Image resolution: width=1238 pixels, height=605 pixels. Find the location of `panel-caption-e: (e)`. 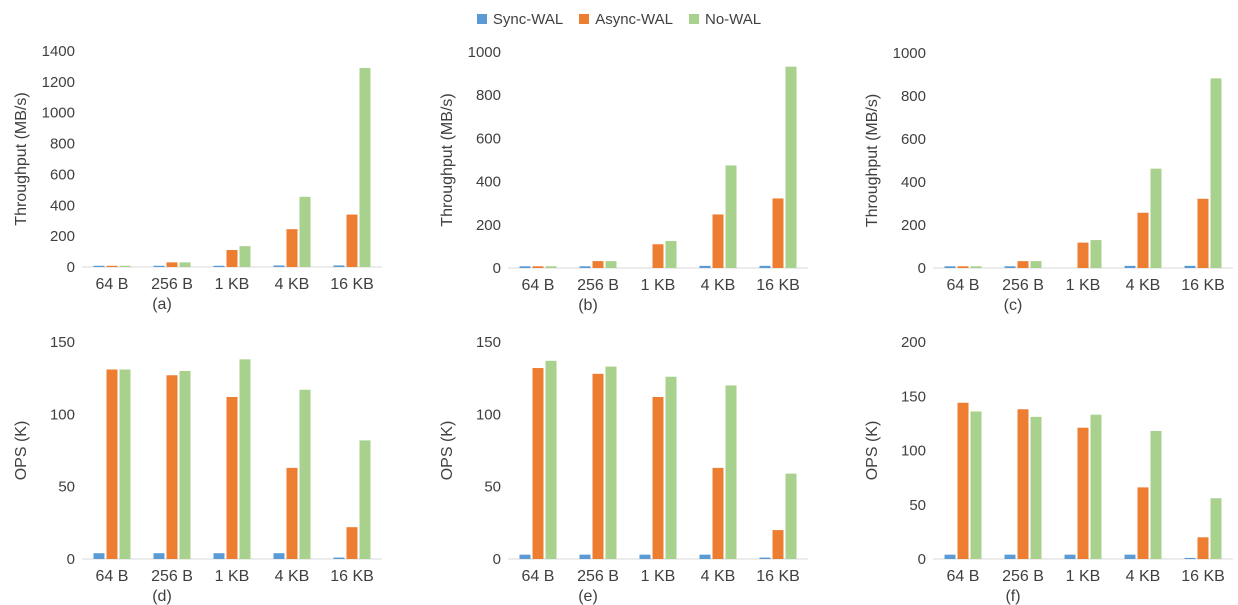

panel-caption-e: (e) is located at coordinates (588, 596).